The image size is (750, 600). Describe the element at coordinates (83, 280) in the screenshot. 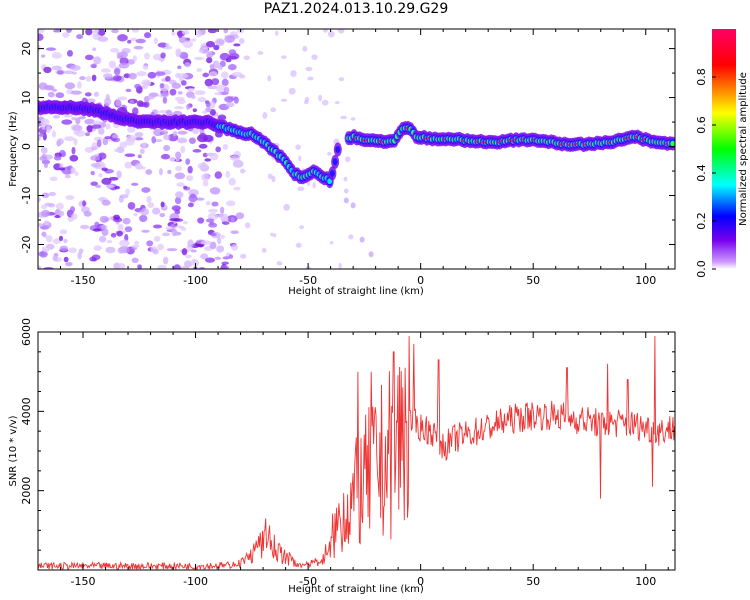

I see `spectrogram-x-tick-label: -150` at that location.